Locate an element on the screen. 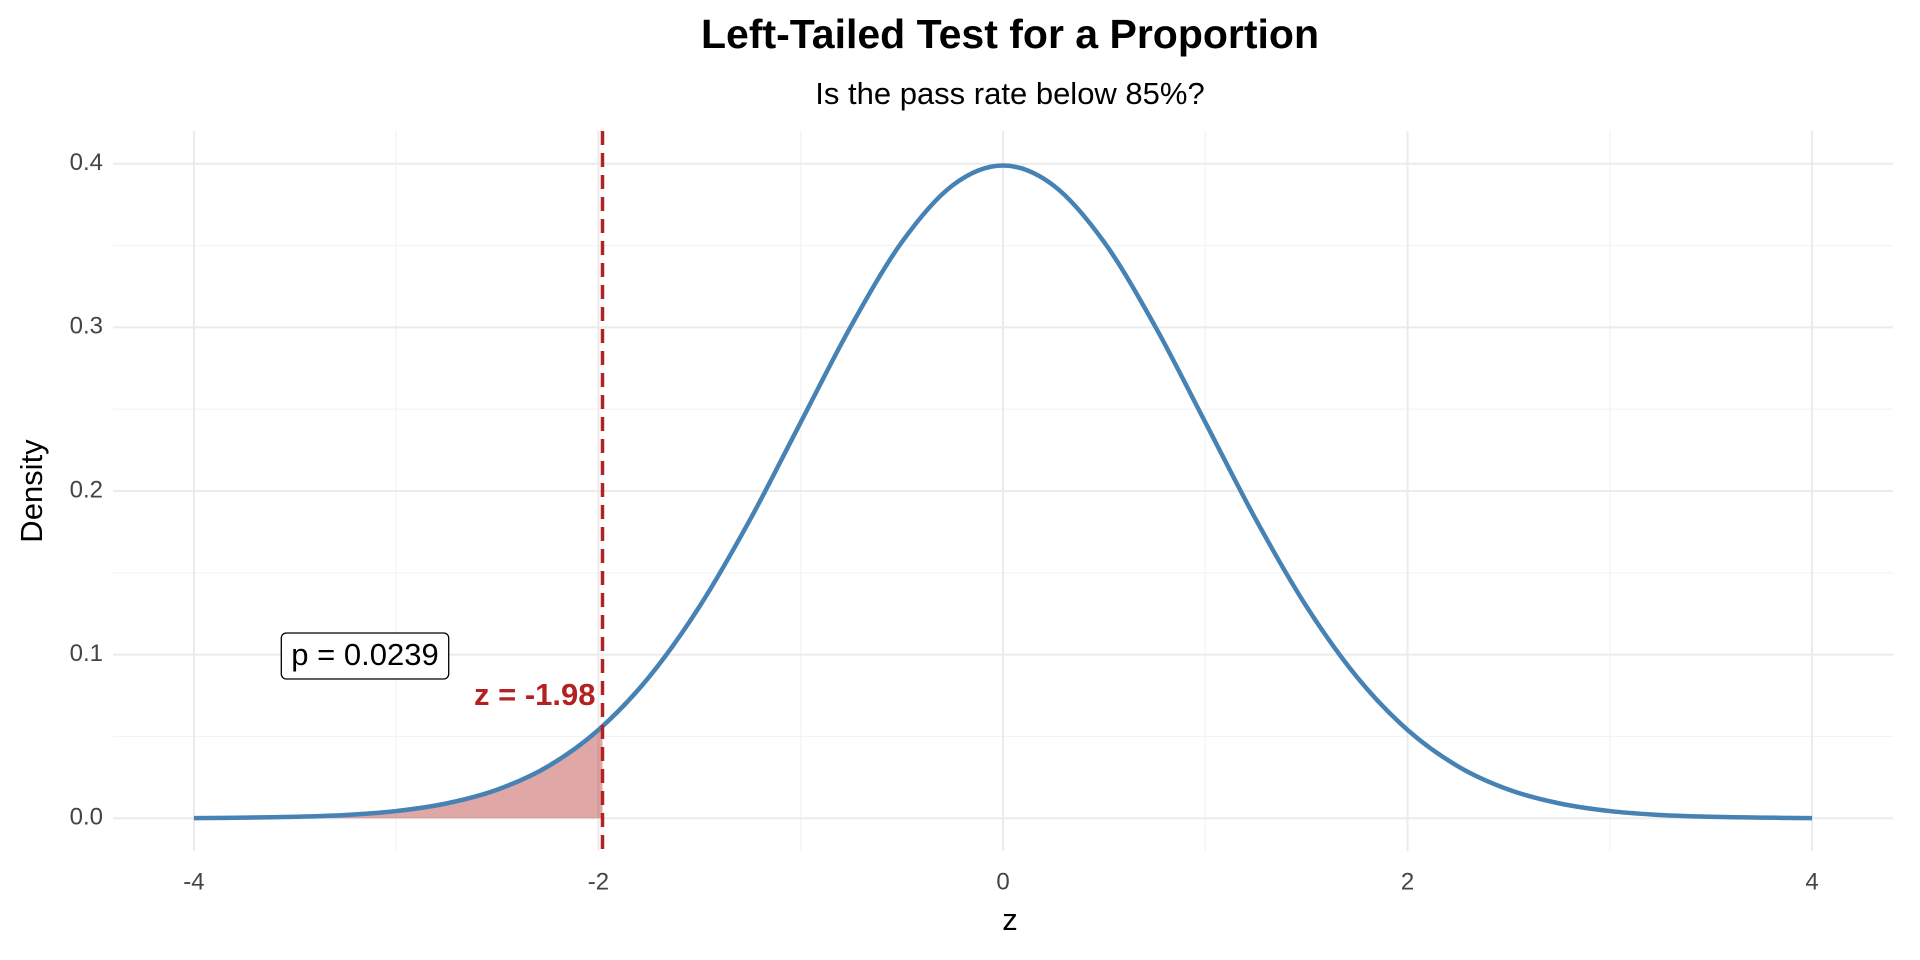 The height and width of the screenshot is (960, 1920). x-tick-label: -4 is located at coordinates (193, 881).